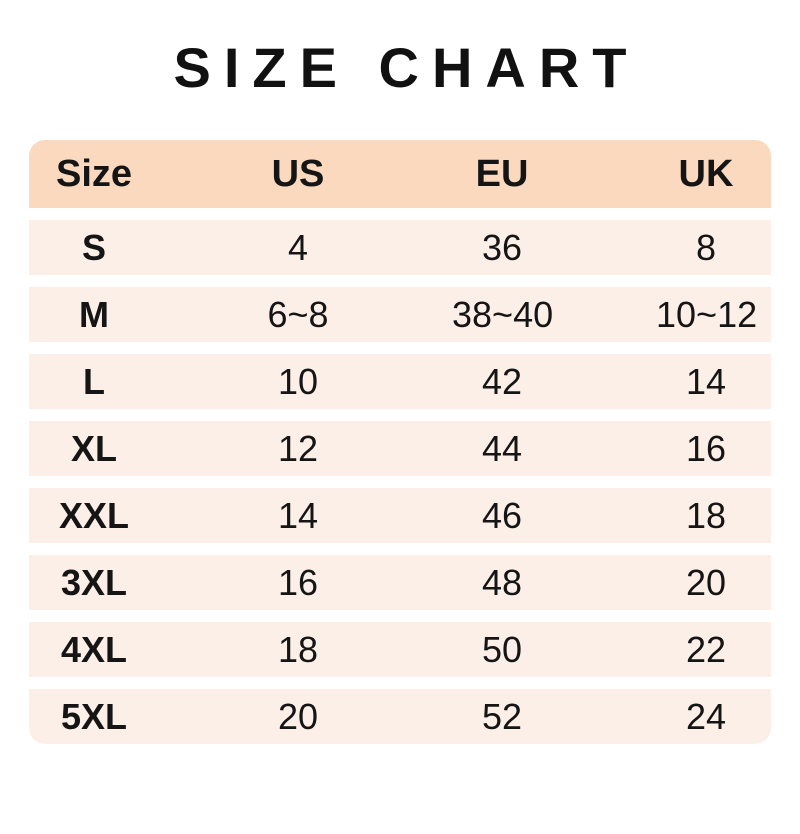 This screenshot has width=800, height=834. Describe the element at coordinates (298, 716) in the screenshot. I see `us-cell: 20` at that location.